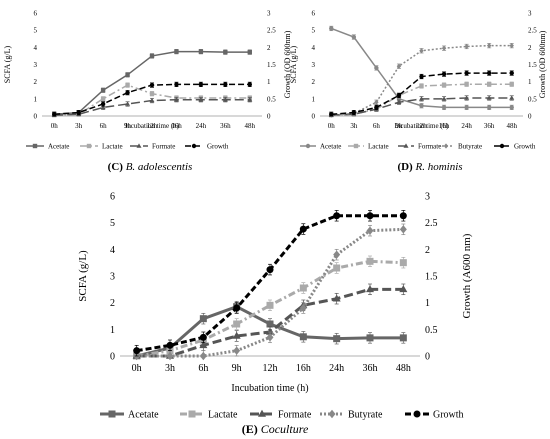  I want to click on legend-label: Growth, so click(218, 146).